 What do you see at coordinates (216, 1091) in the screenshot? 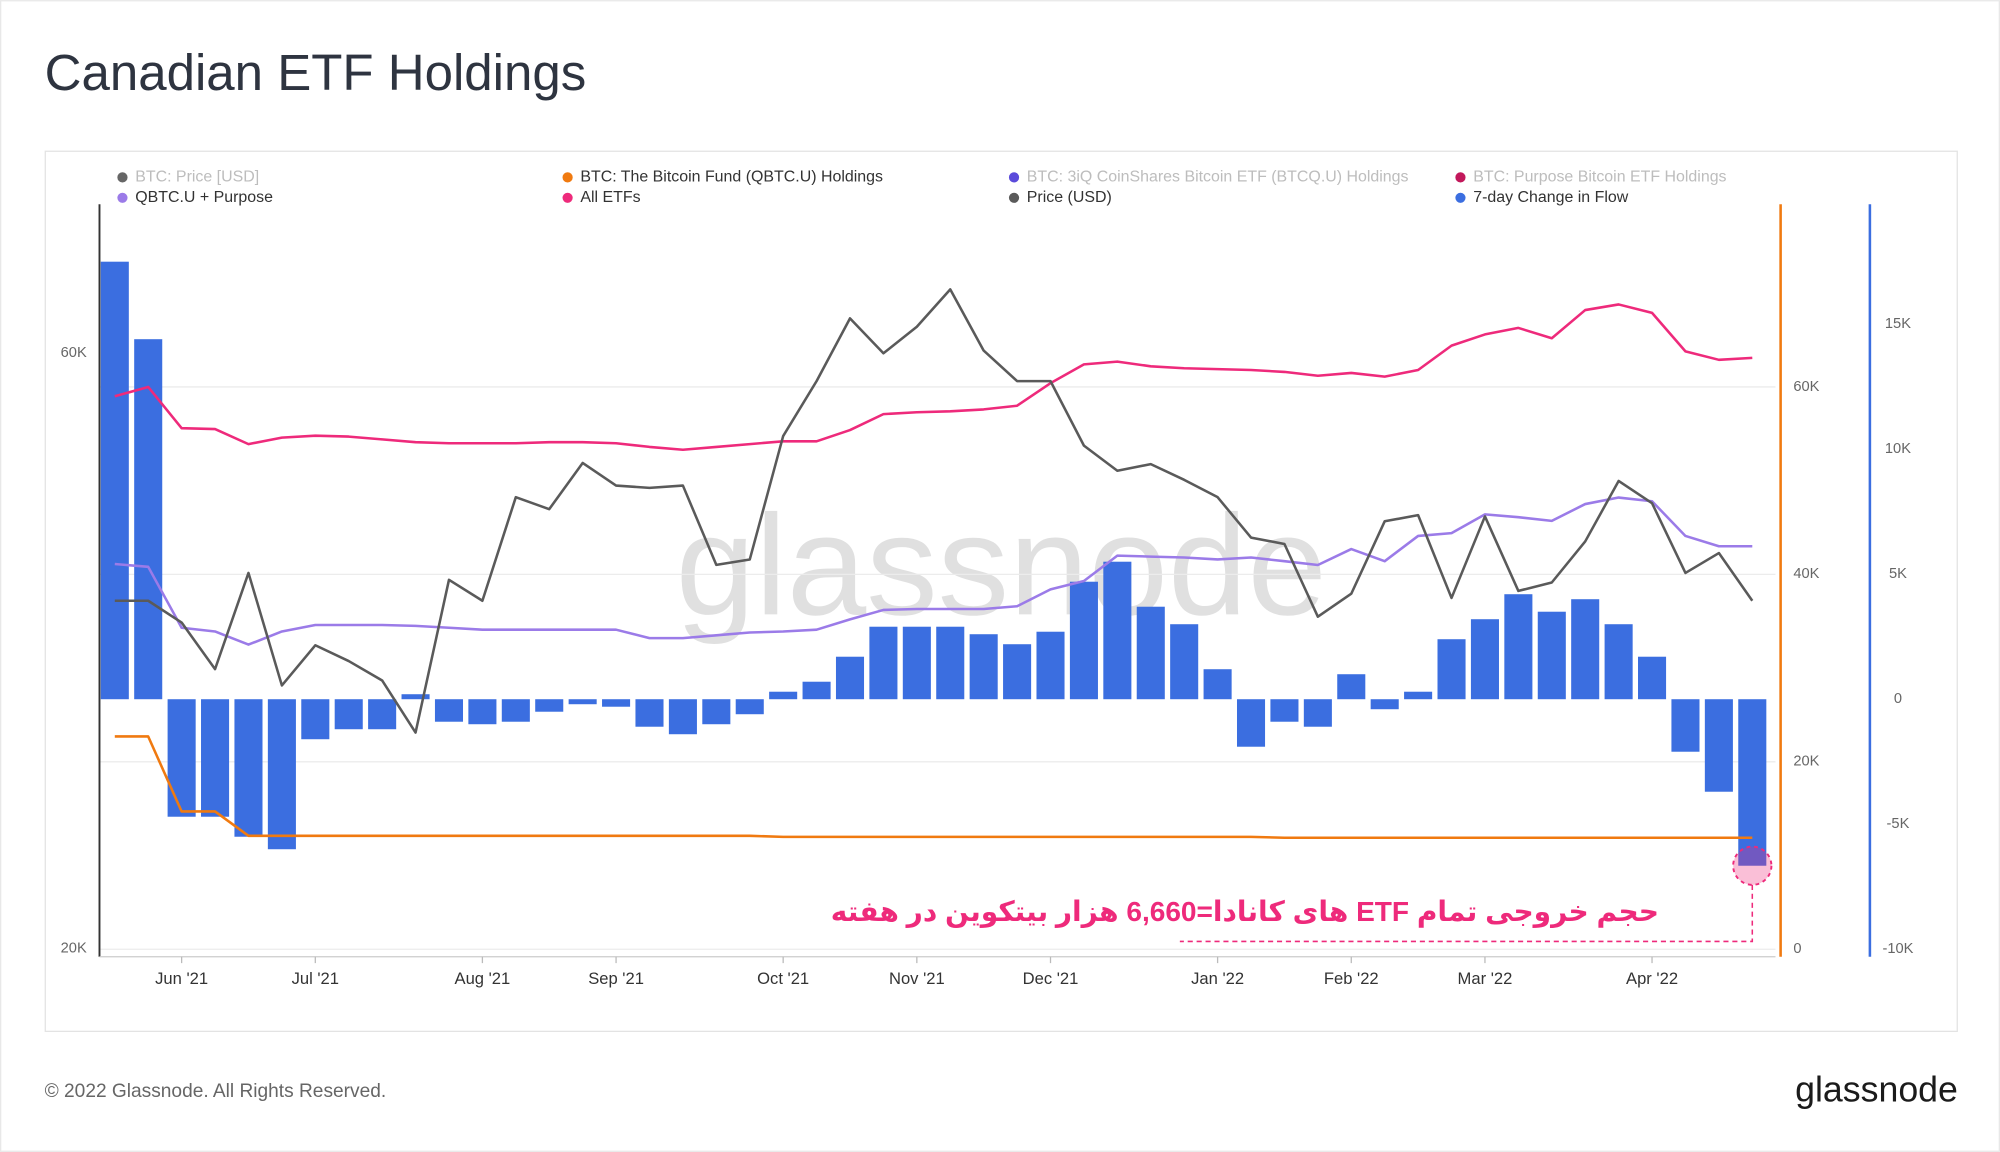
I see `footer: © 2022 Glassnode. All Rights Reserved.` at bounding box center [216, 1091].